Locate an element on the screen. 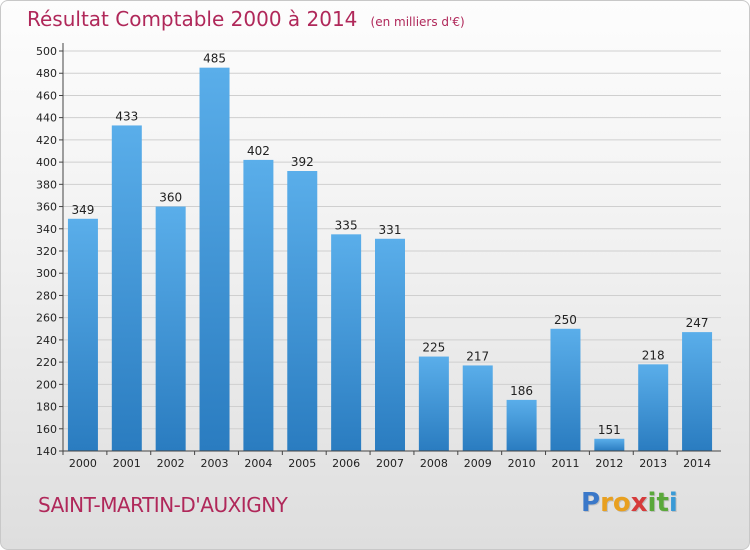 This screenshot has height=550, width=750. bar-value-label: 225 is located at coordinates (433, 348).